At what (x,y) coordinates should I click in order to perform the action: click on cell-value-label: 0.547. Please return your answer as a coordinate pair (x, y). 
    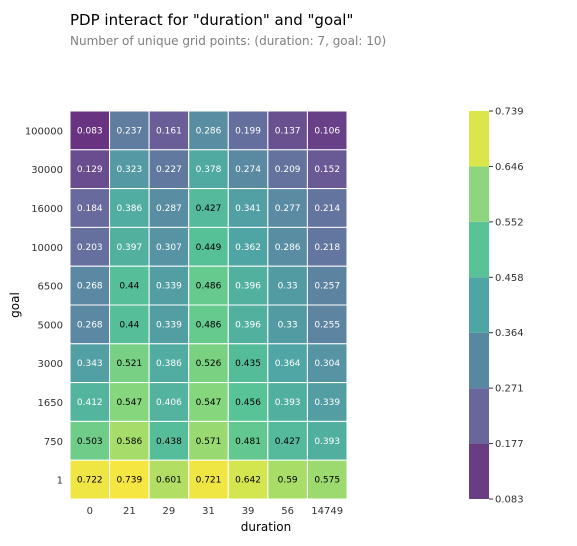
    Looking at the image, I should click on (129, 403).